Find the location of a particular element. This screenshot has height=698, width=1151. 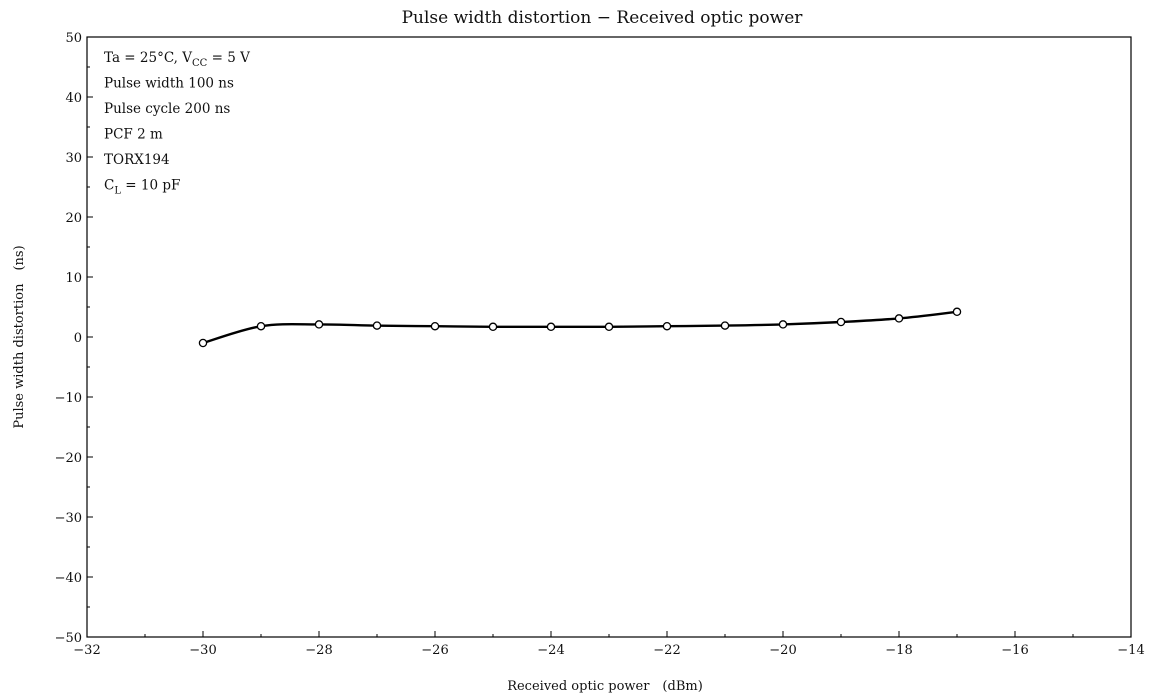

series-line is located at coordinates (580, 327).